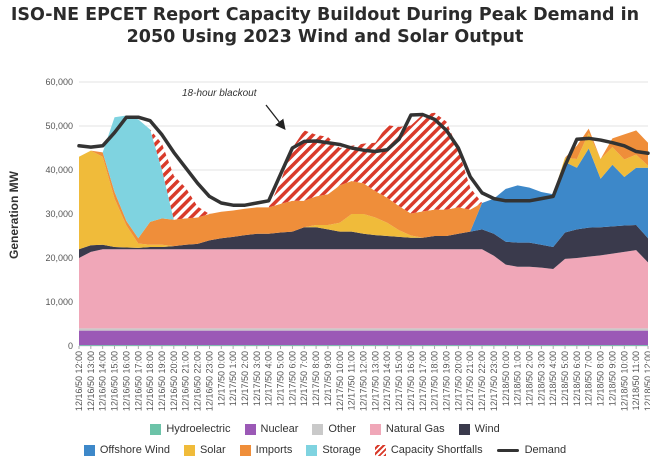 The width and height of the screenshot is (650, 463). Describe the element at coordinates (612, 378) in the screenshot. I see `x-tick-label: 12/18/50 9:00` at that location.